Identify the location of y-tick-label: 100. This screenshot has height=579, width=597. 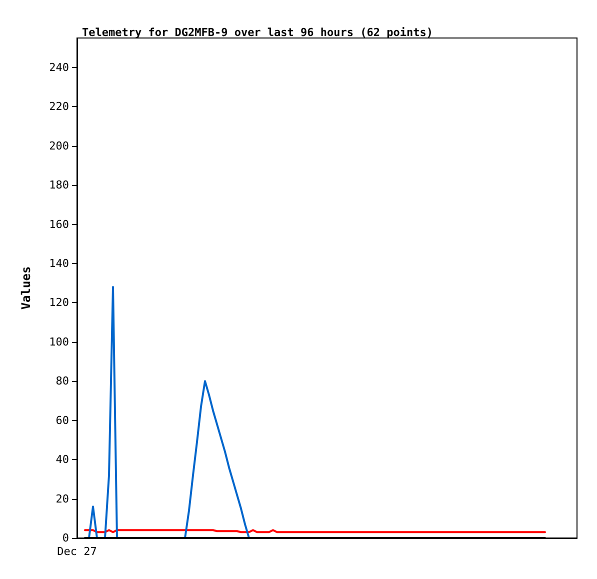
(59, 341).